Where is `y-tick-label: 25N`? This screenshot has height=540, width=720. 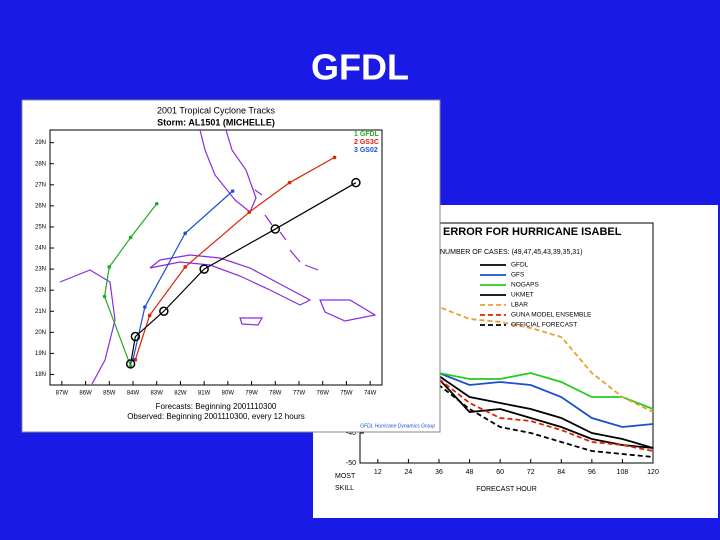
y-tick-label: 25N is located at coordinates (40, 228).